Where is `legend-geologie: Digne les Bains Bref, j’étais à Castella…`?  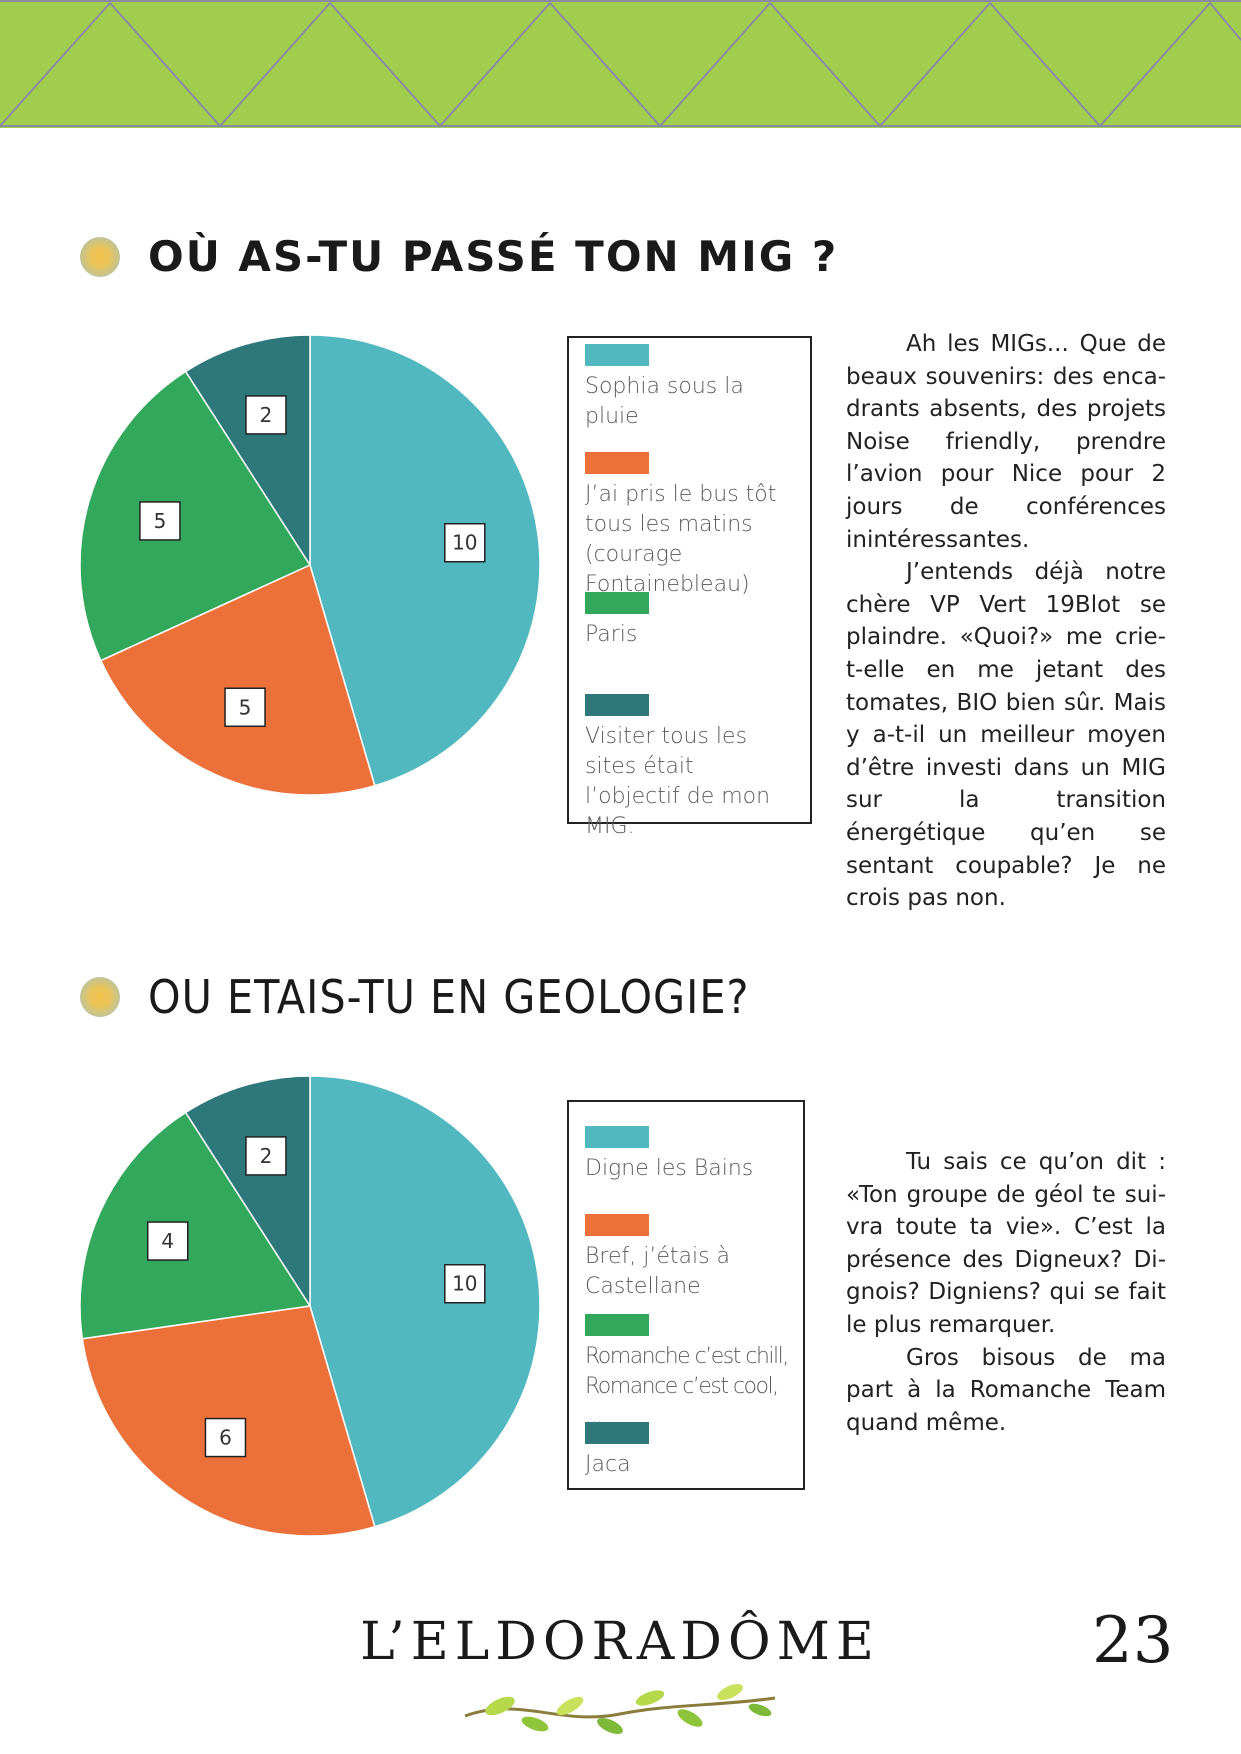
legend-geologie: Digne les Bains Bref, j’étais à Castella… is located at coordinates (686, 1295).